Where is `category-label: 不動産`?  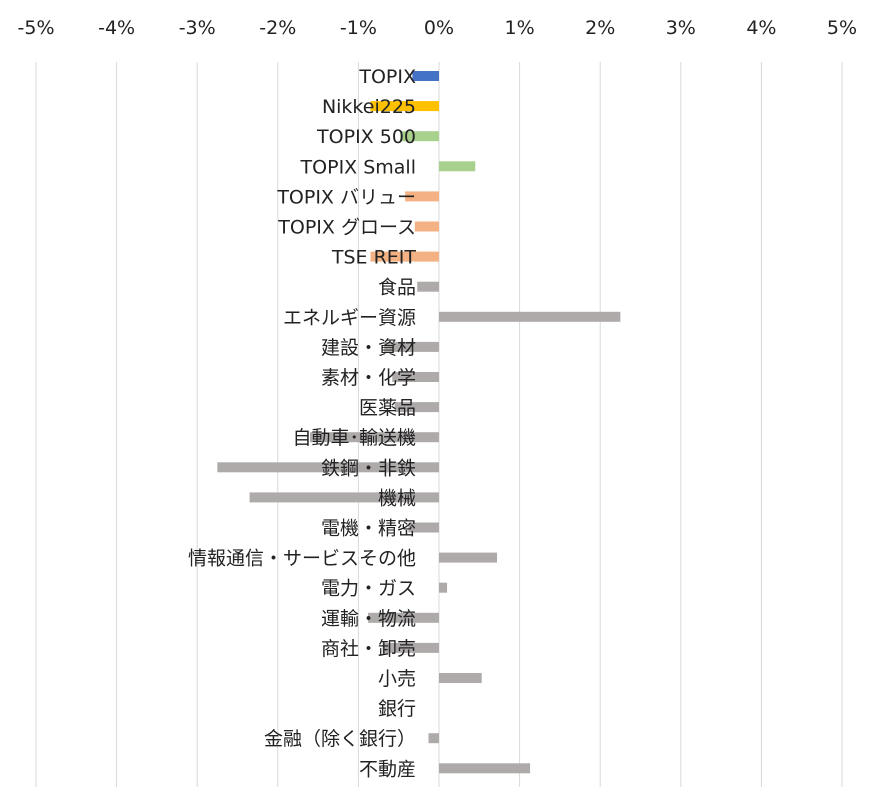
category-label: 不動産 is located at coordinates (387, 769).